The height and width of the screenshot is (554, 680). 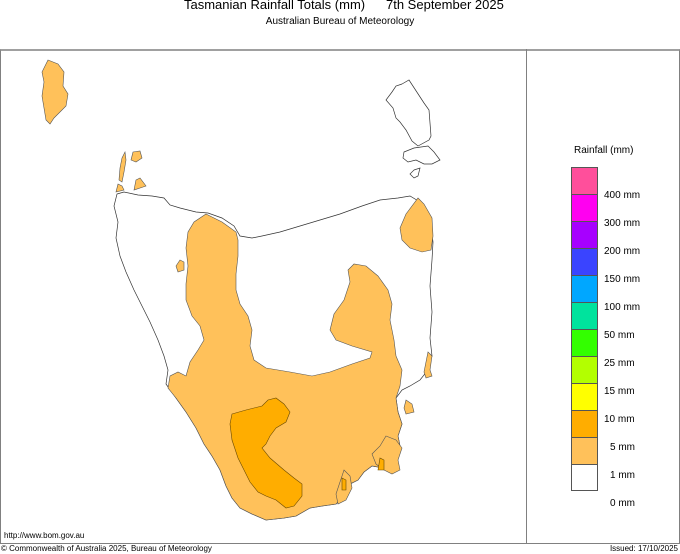 I want to click on heavier-rain-area, so click(x=266, y=453).